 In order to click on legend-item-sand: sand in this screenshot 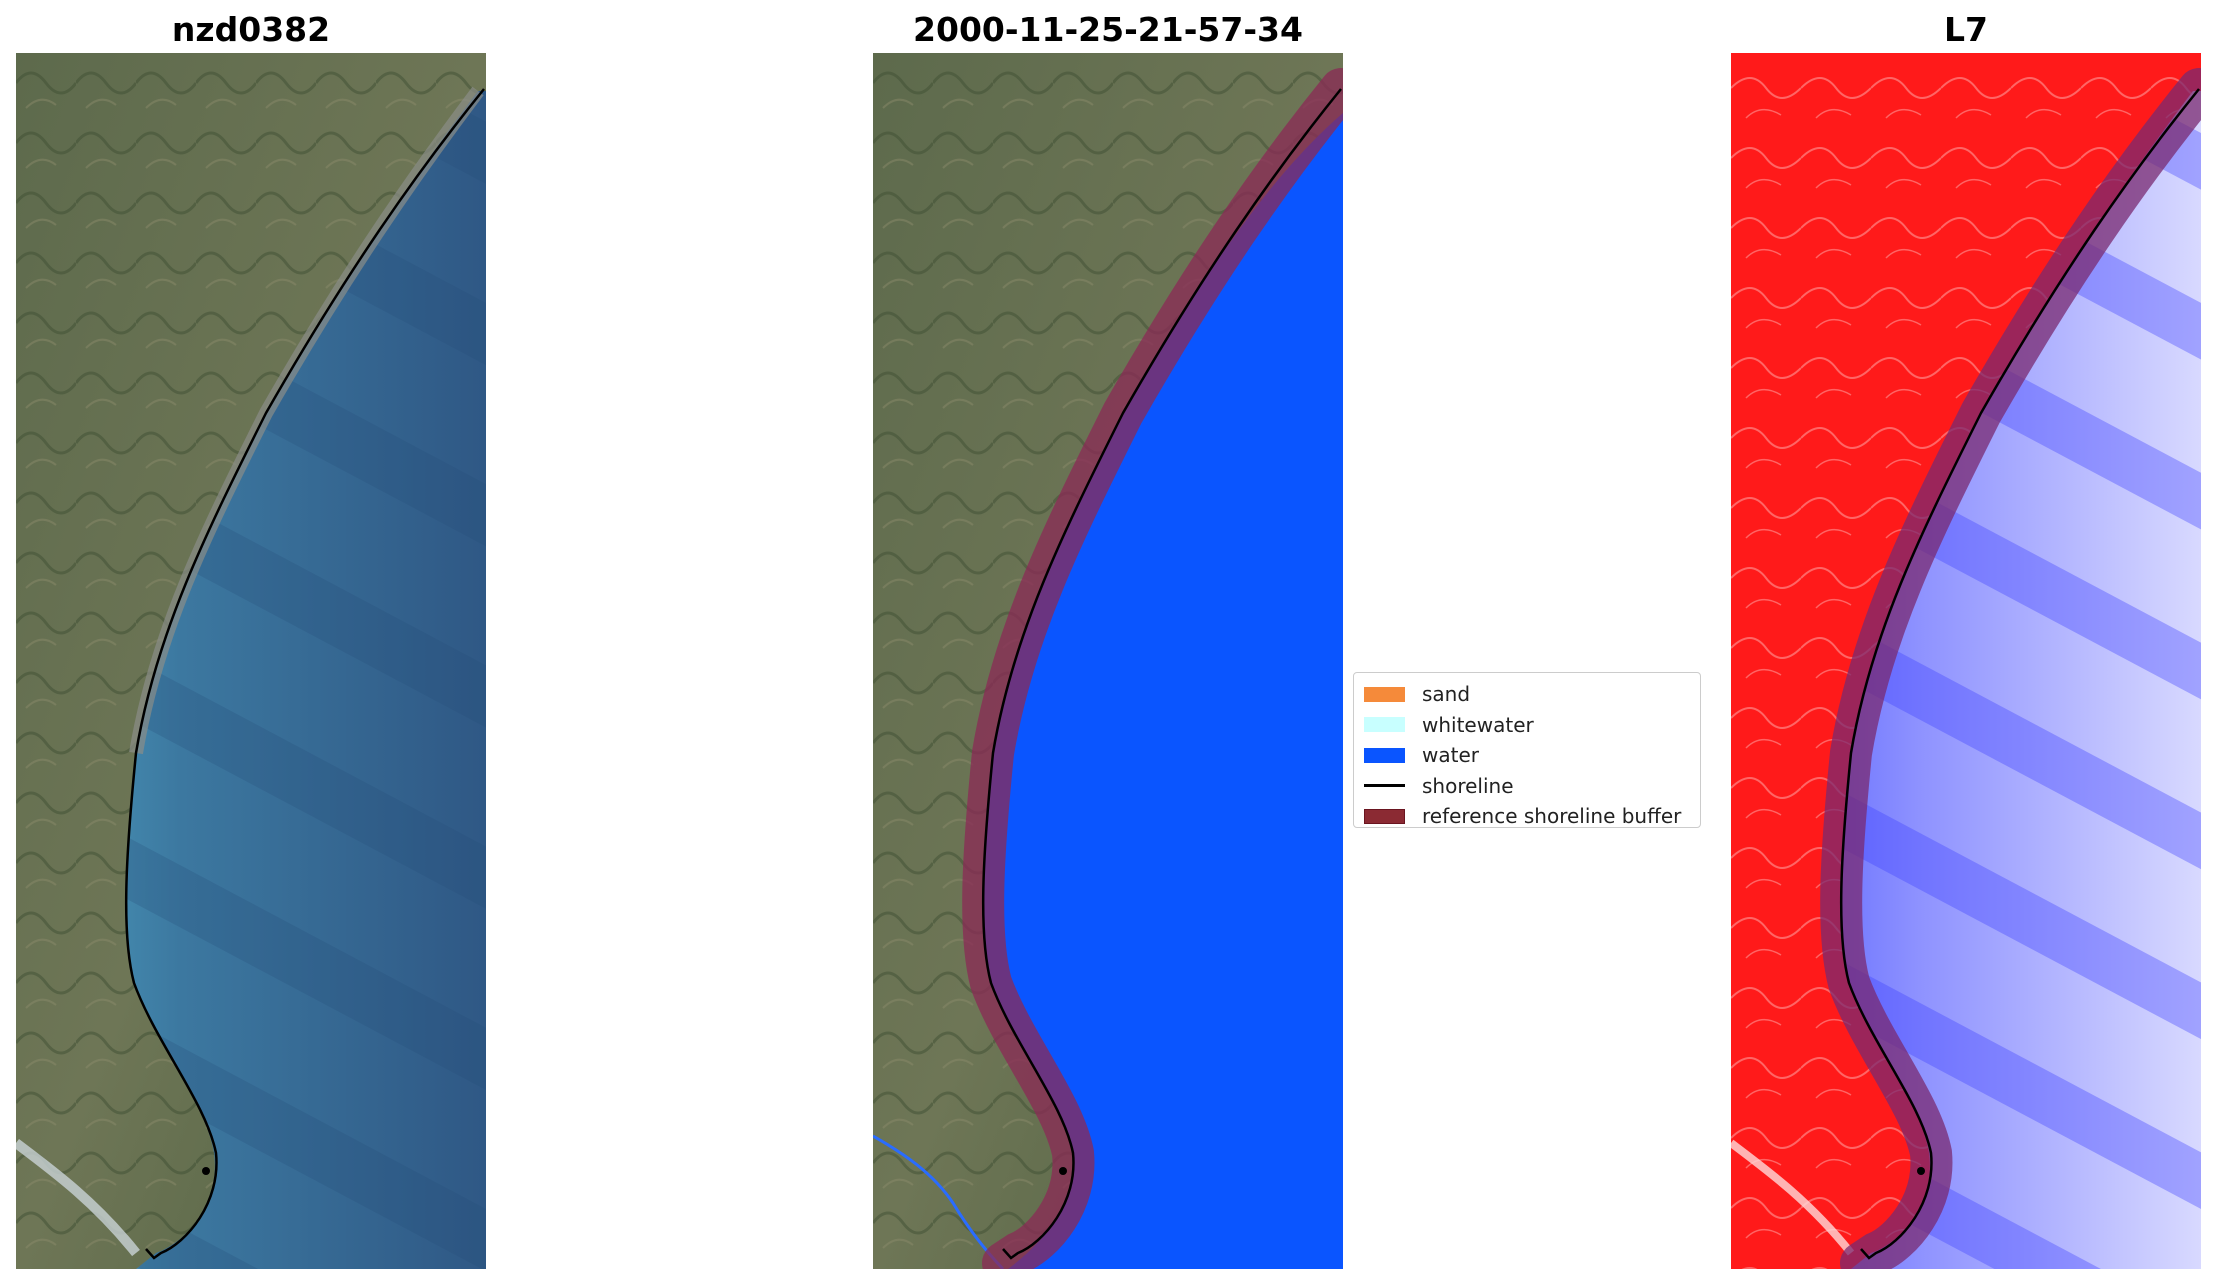, I will do `click(1527, 694)`.